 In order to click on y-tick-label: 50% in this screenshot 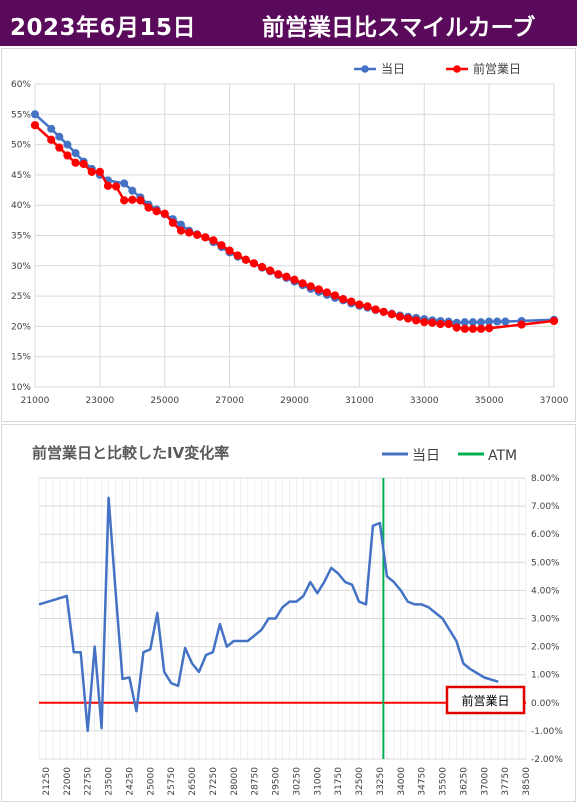, I will do `click(21, 146)`.